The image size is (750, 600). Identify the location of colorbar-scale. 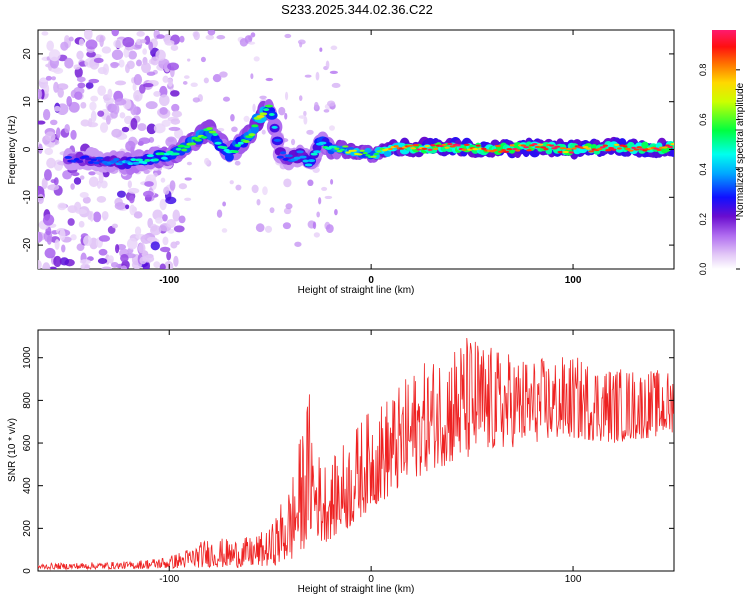
(724, 149).